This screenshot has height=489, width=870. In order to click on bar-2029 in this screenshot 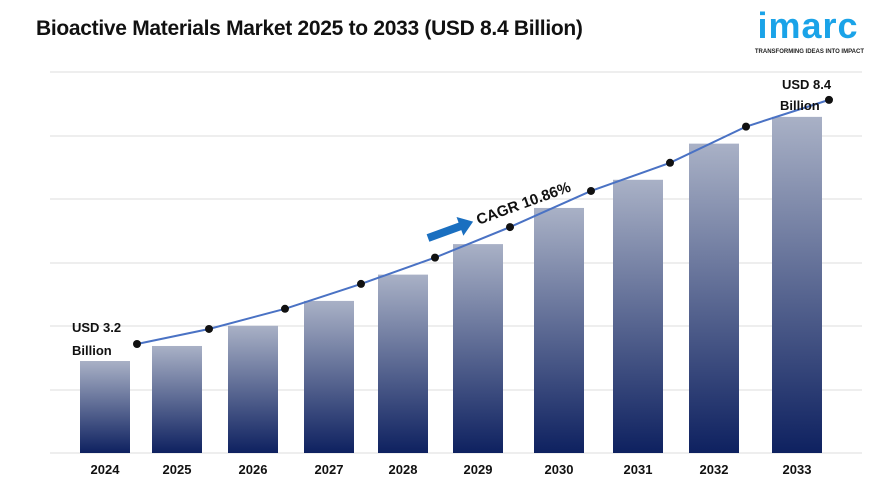, I will do `click(478, 348)`.